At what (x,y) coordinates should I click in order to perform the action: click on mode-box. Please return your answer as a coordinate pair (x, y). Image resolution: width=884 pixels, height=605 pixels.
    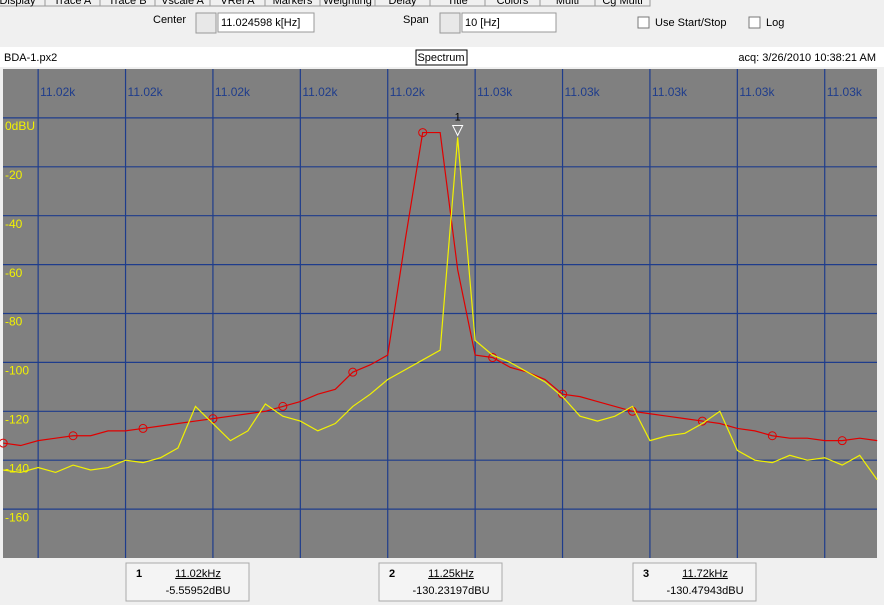
    Looking at the image, I should click on (441, 57).